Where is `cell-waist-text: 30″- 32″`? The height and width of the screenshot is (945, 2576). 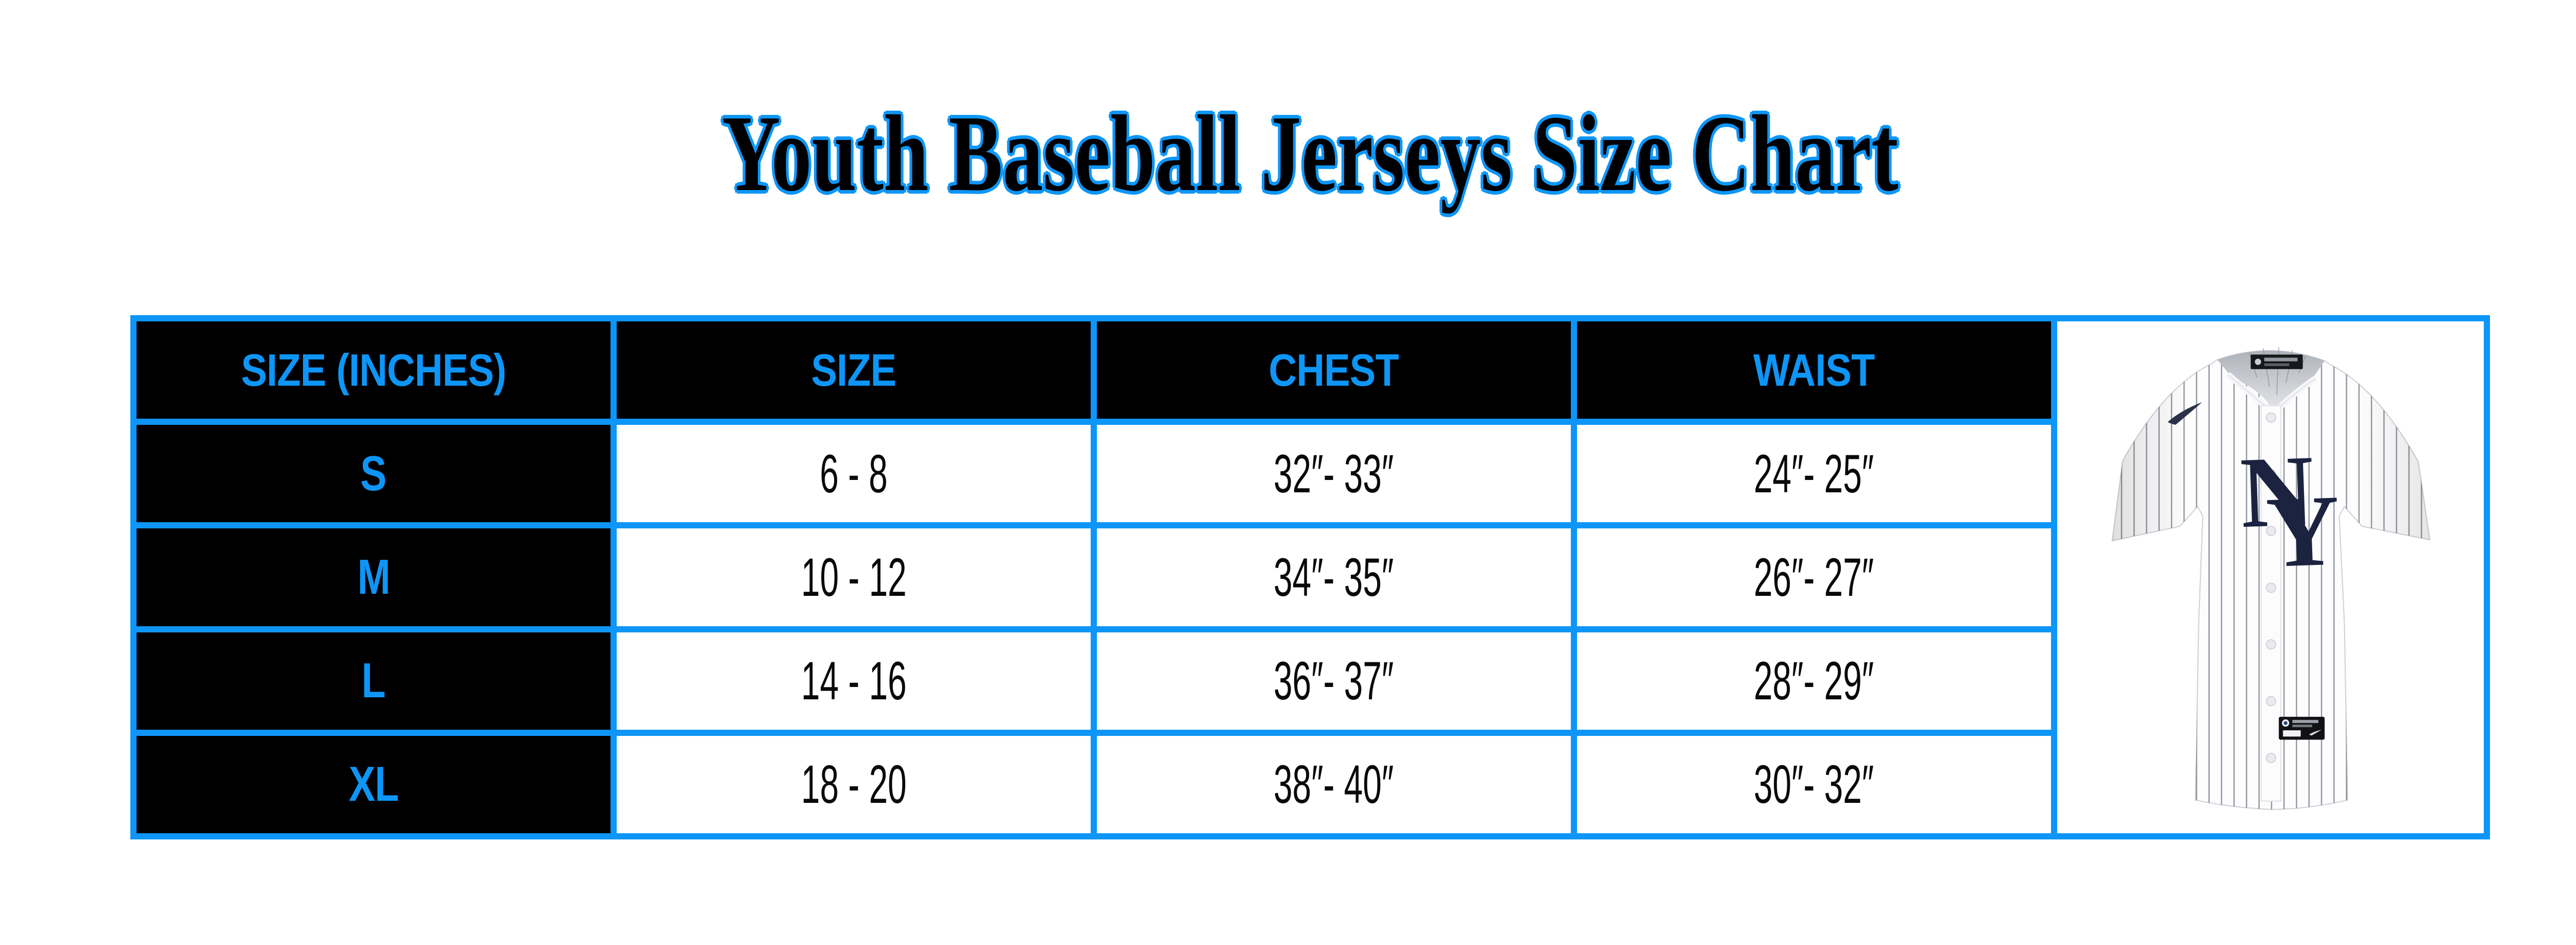
cell-waist-text: 30″- 32″ is located at coordinates (1814, 785).